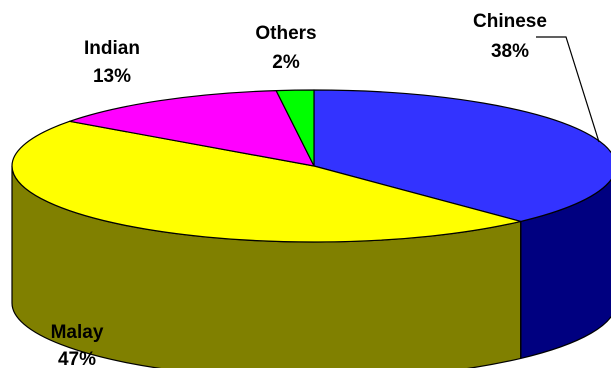 This screenshot has height=368, width=611. I want to click on label-chinese-name: Chinese, so click(510, 21).